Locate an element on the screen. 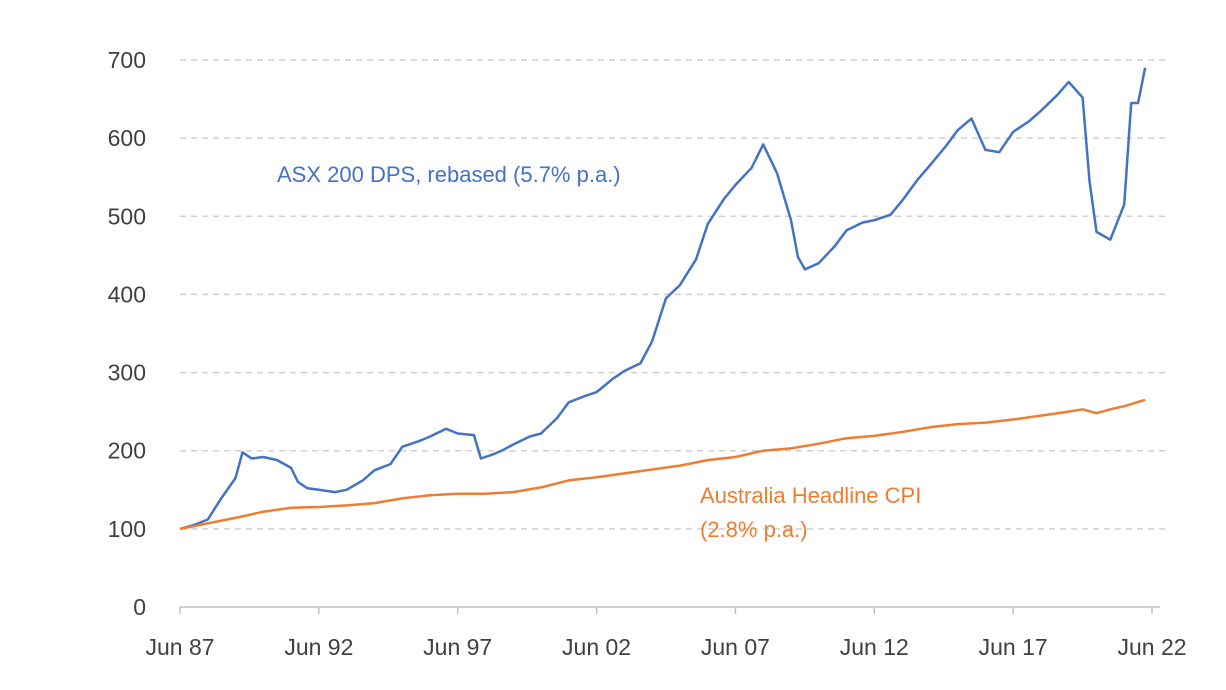 The image size is (1226, 690). y-tick-label: 0 is located at coordinates (139, 607).